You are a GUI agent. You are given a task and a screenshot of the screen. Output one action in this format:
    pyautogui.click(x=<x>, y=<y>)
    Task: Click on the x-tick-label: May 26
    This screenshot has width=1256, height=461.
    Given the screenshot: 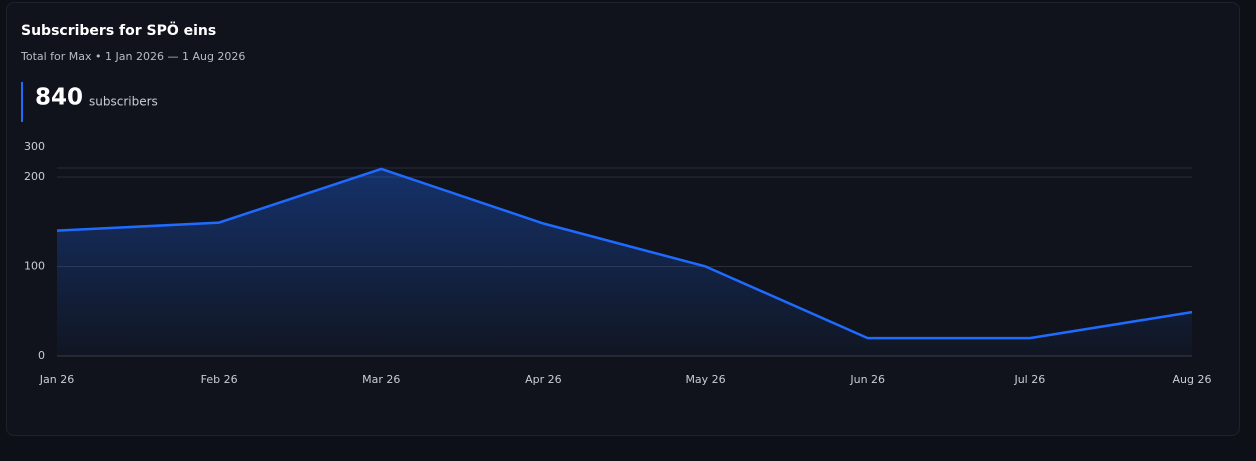 What is the action you would take?
    pyautogui.click(x=705, y=379)
    